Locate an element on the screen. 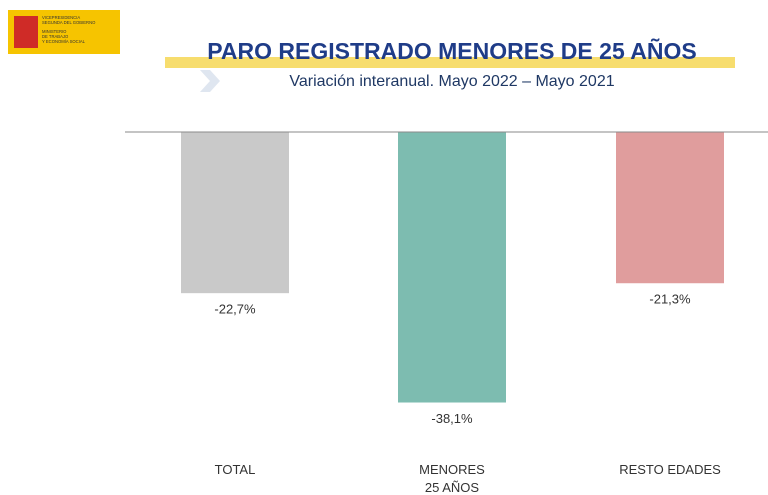 This screenshot has height=495, width=768. title-highlight is located at coordinates (450, 62).